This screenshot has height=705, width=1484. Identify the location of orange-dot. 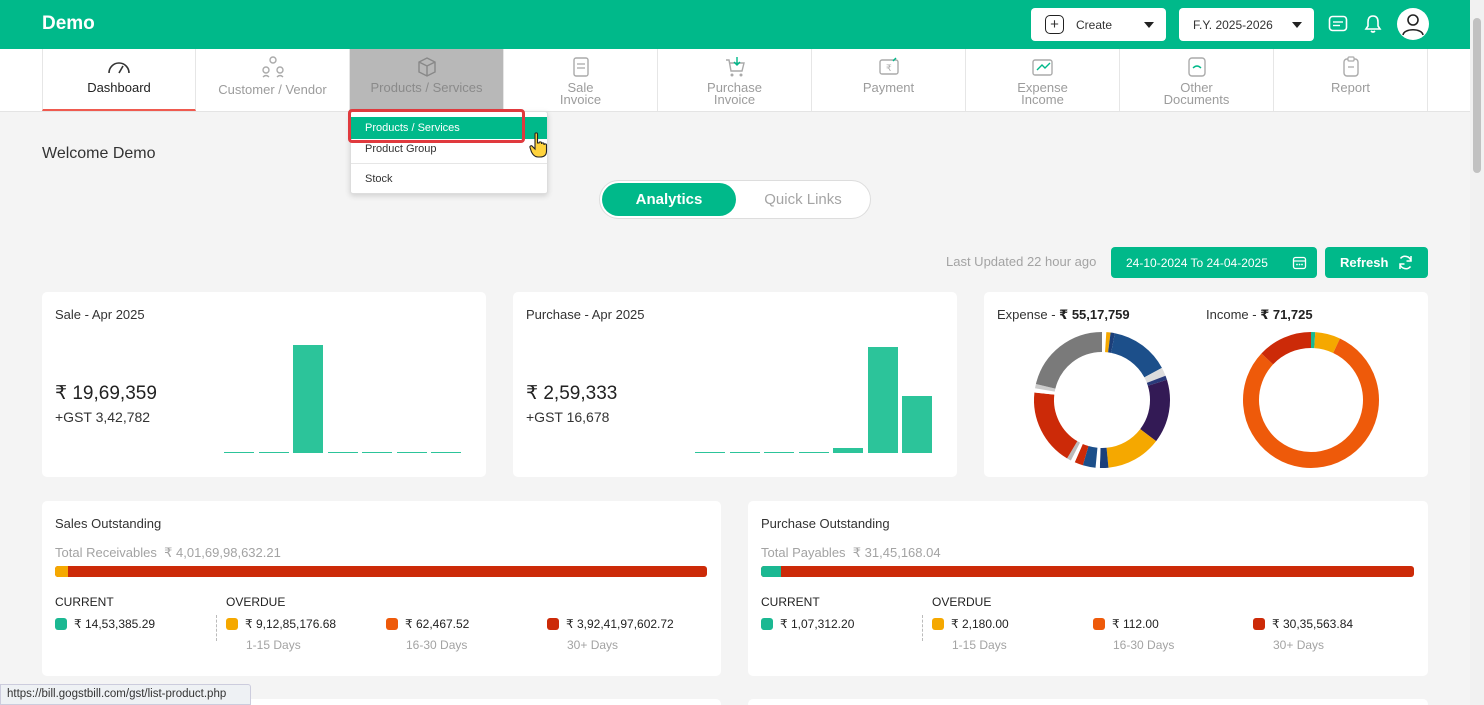
(232, 624).